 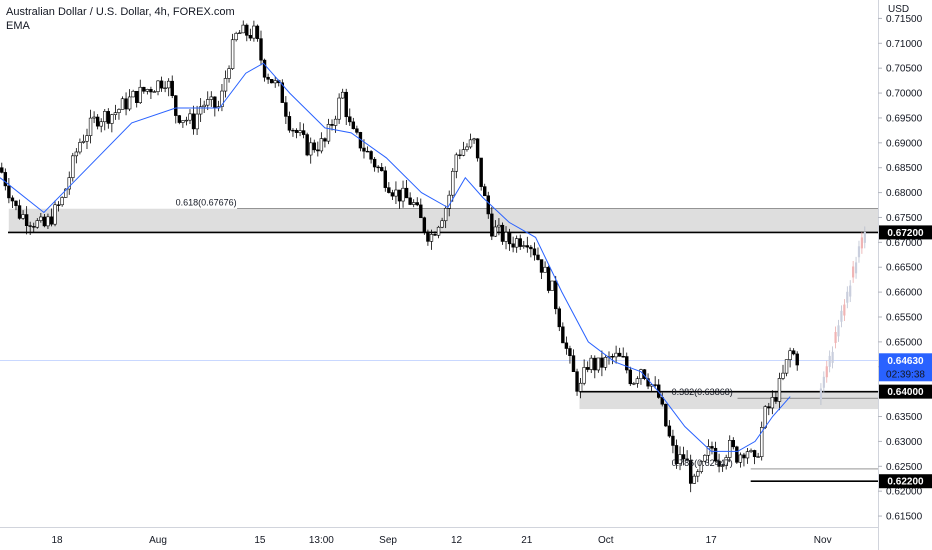 What do you see at coordinates (904, 317) in the screenshot?
I see `y-tick-label: 0.65500` at bounding box center [904, 317].